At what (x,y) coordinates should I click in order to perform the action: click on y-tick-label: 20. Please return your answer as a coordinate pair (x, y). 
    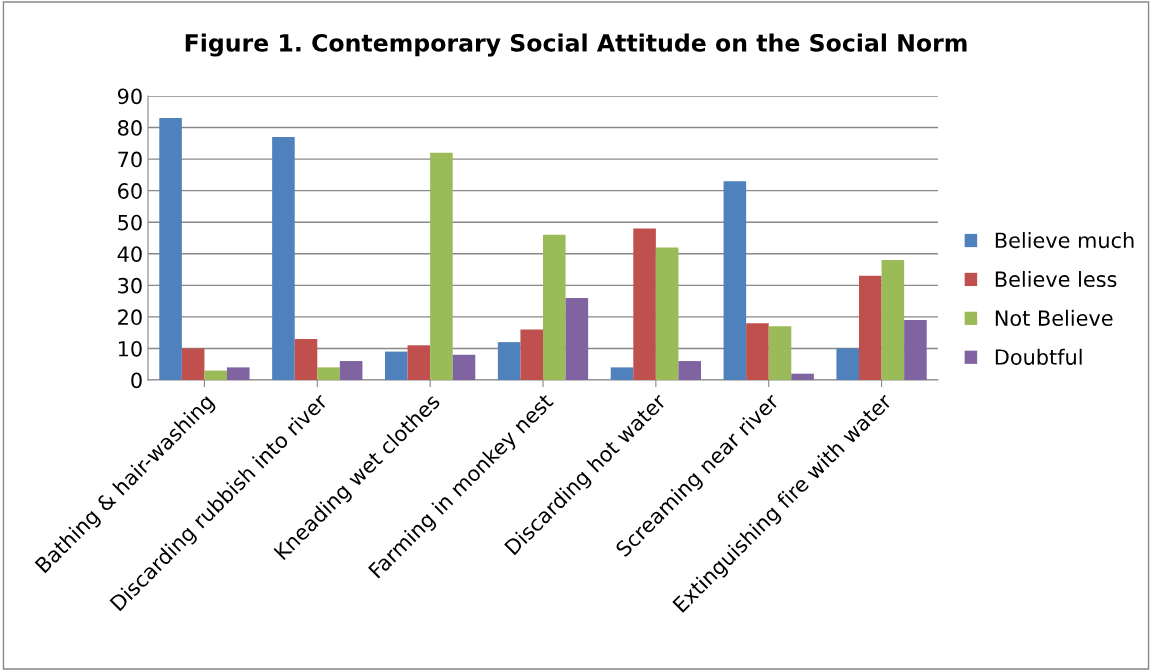
    Looking at the image, I should click on (130, 317).